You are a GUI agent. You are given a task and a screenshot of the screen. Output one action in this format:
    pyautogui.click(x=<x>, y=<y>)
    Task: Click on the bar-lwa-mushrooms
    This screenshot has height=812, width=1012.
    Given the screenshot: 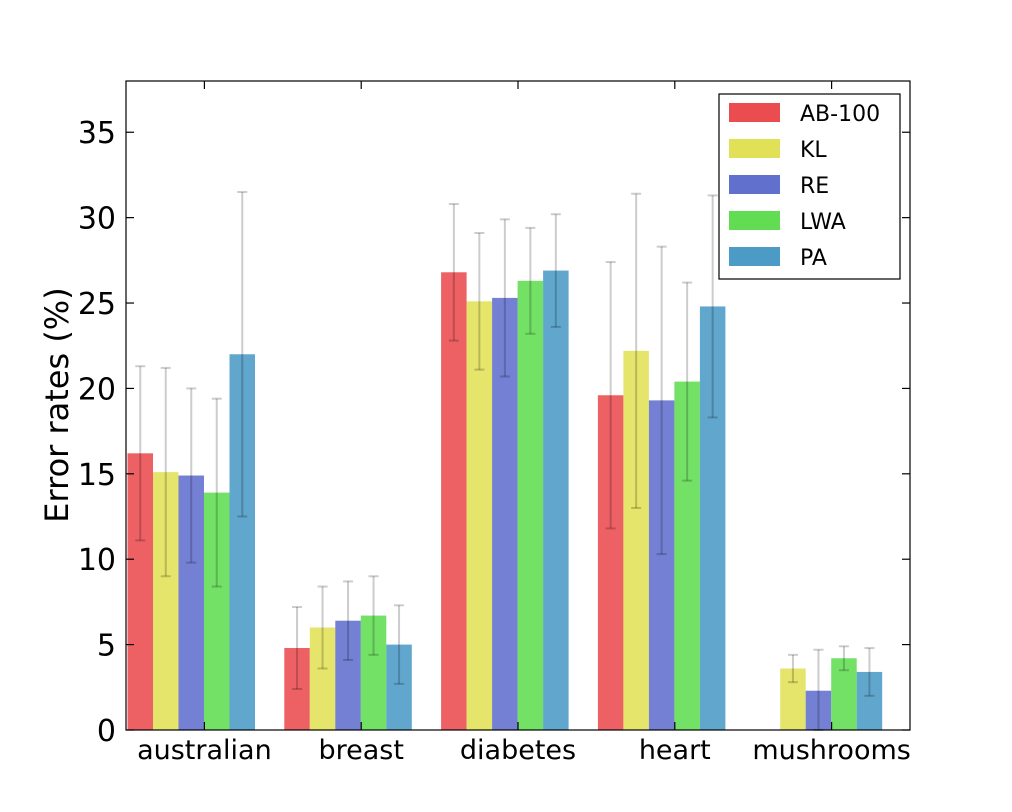 What is the action you would take?
    pyautogui.click(x=844, y=694)
    